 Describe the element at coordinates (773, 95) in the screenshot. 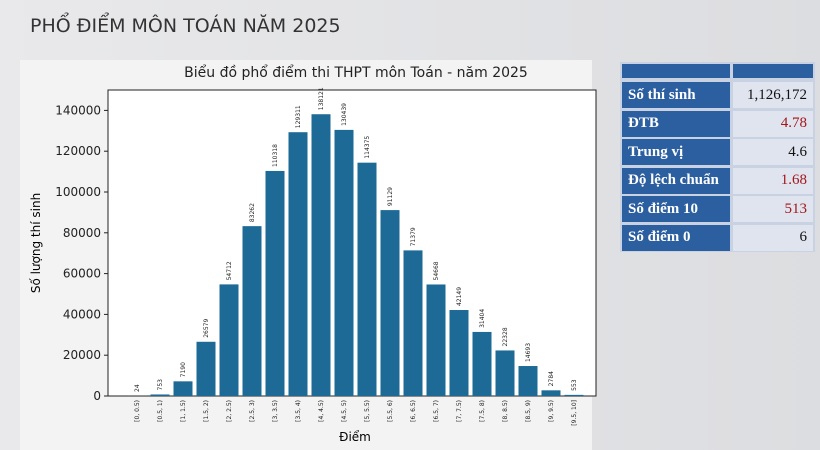

I see `row-value: 1,126,172` at that location.